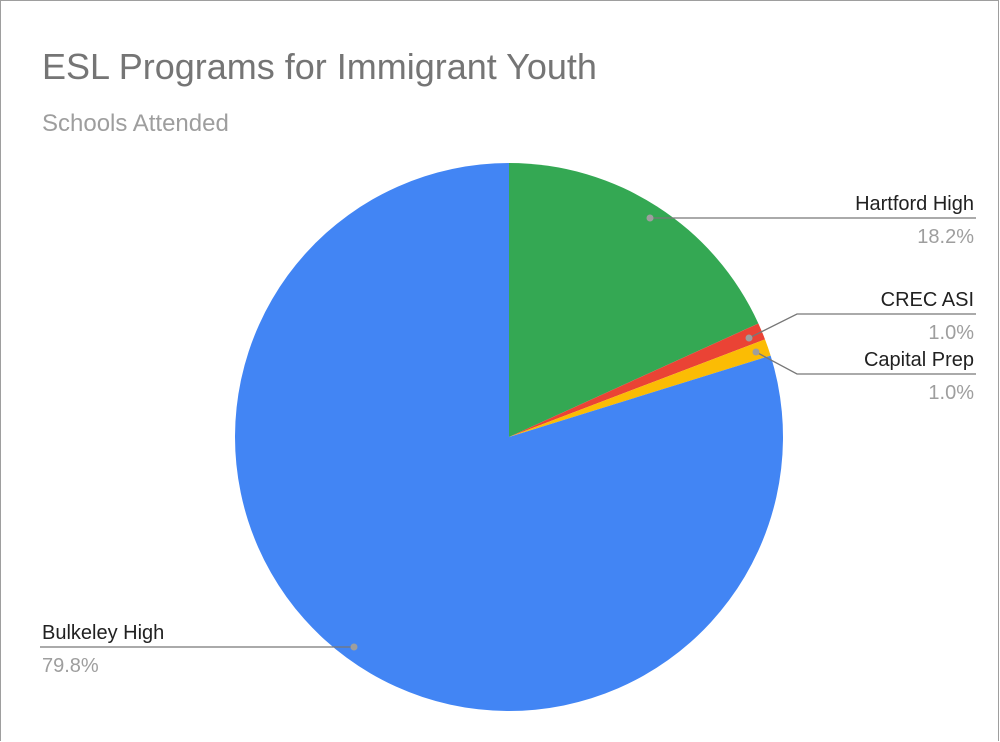 The height and width of the screenshot is (742, 1000). Describe the element at coordinates (951, 333) in the screenshot. I see `slice-percent-crec-asi: 1.0%` at that location.